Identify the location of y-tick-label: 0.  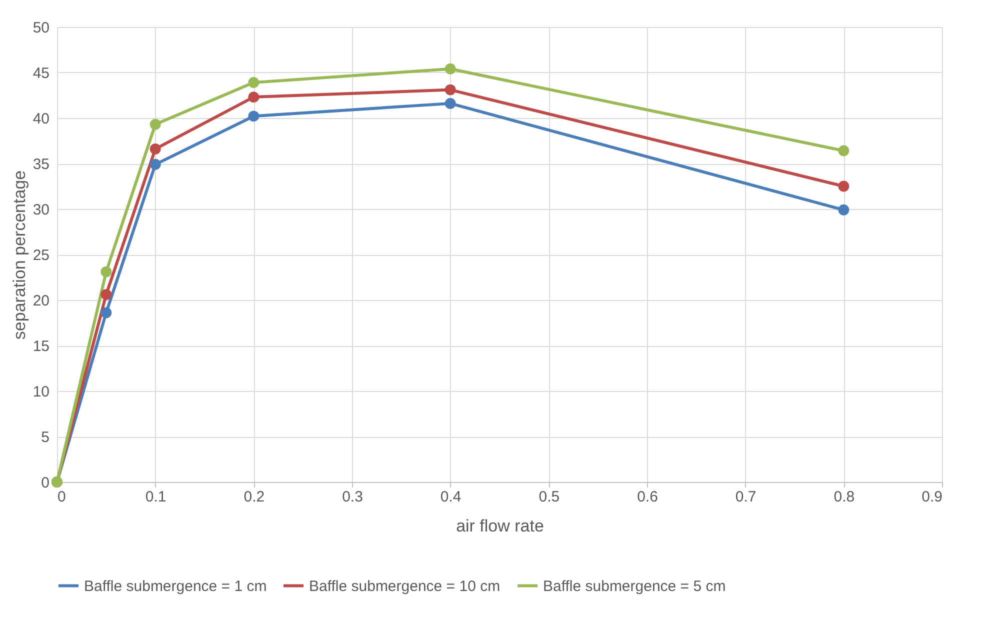
(45, 483).